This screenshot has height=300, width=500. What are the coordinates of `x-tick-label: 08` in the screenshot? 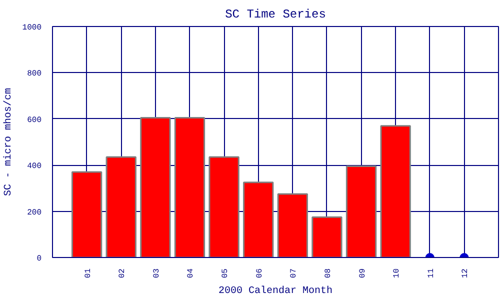 It's located at (328, 273).